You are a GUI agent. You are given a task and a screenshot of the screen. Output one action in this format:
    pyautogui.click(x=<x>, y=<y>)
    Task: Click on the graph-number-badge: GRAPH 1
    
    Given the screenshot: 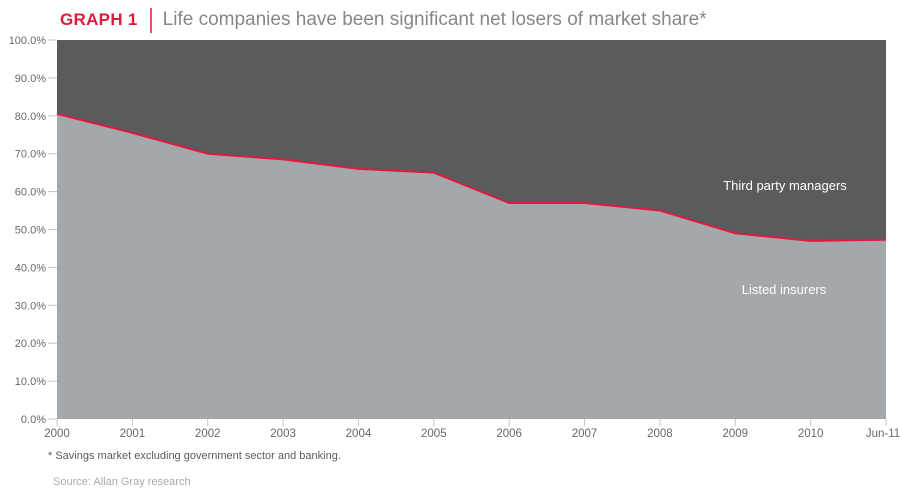 What is the action you would take?
    pyautogui.click(x=99, y=19)
    